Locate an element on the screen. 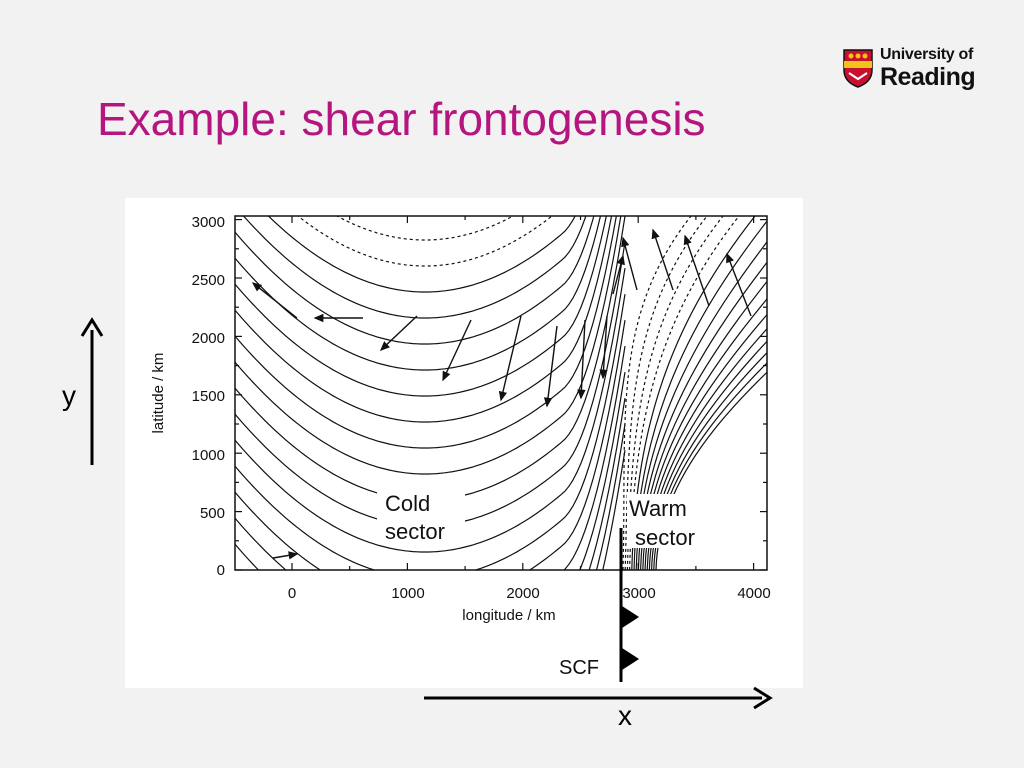 This screenshot has height=768, width=1024. x-tick-label: 1000 is located at coordinates (407, 593).